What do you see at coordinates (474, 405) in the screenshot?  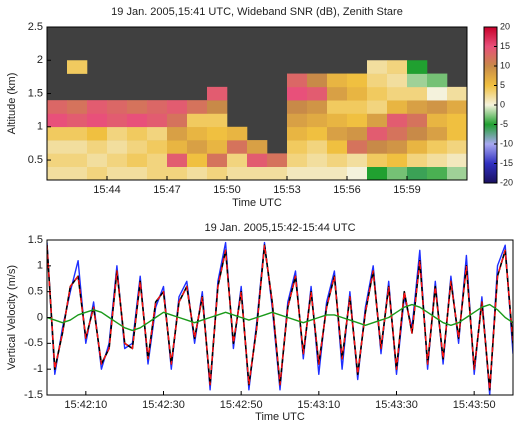 I see `x-tick-label: 15:43:50` at bounding box center [474, 405].